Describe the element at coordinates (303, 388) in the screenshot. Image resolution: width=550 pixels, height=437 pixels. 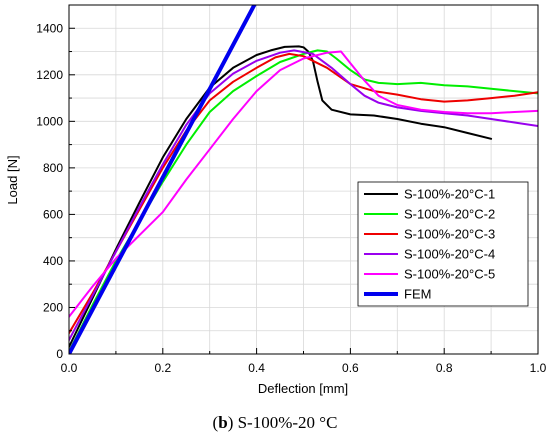
I see `x-axis-label: Deflection [mm]` at that location.